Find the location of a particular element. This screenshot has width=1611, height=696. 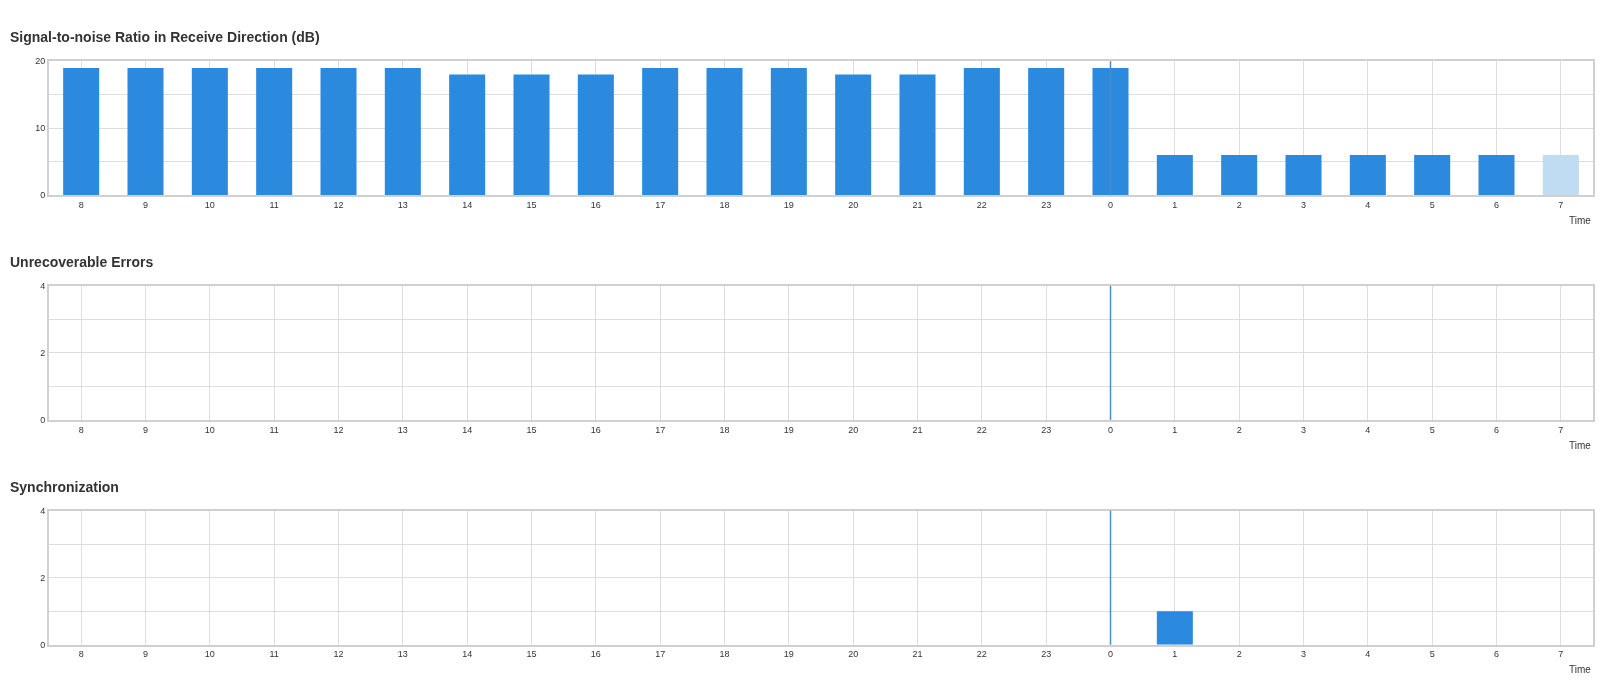

chart-title: Synchronization is located at coordinates (64, 487).